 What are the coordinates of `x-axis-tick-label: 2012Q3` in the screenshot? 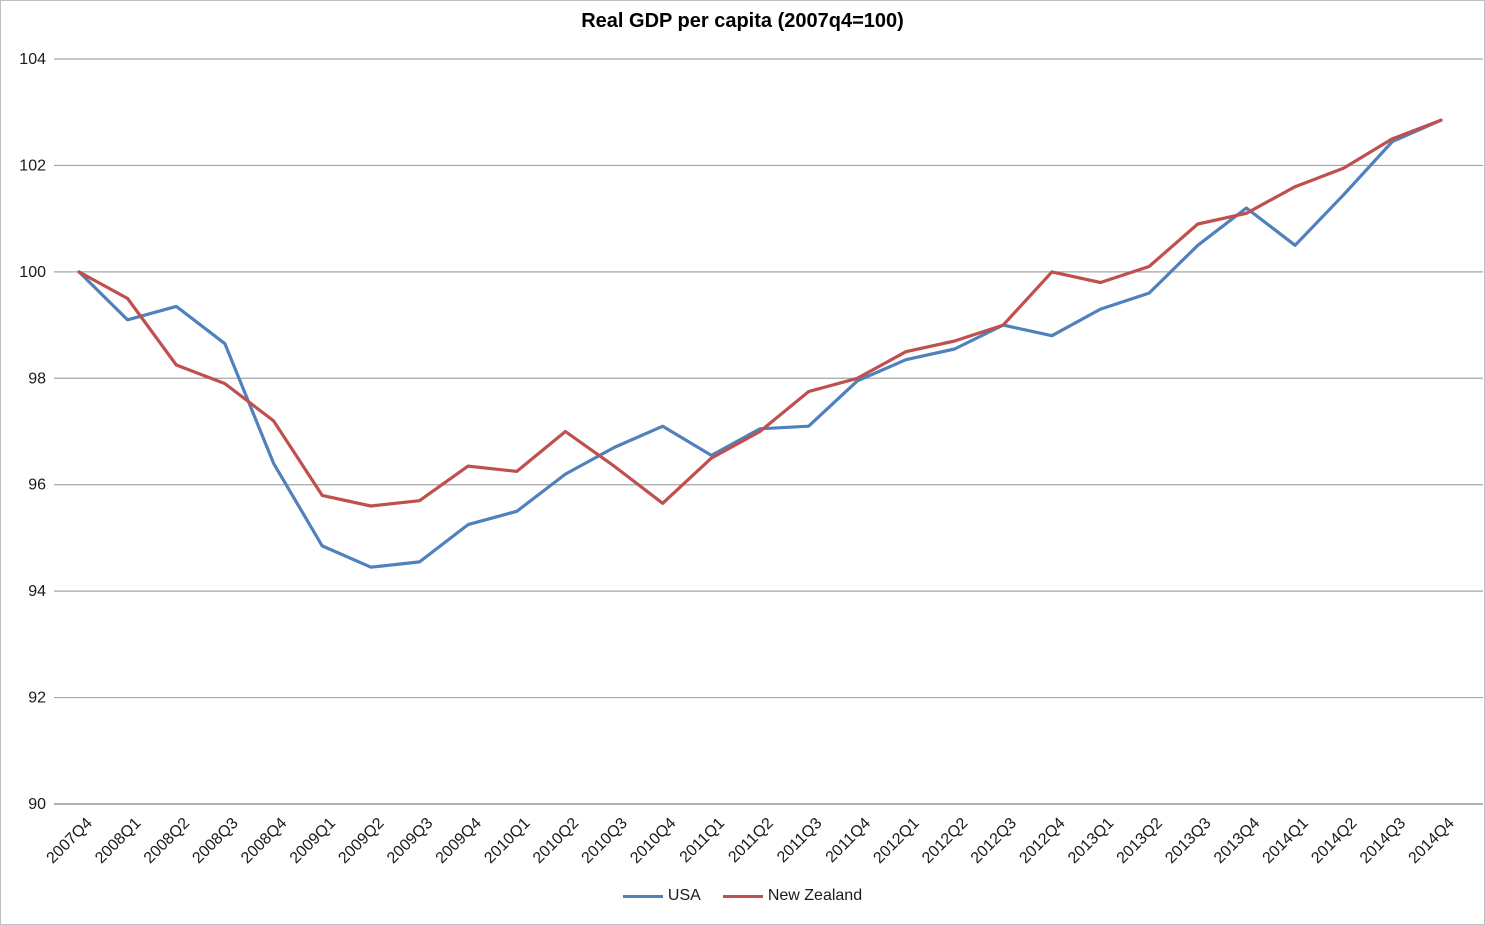 It's located at (994, 841).